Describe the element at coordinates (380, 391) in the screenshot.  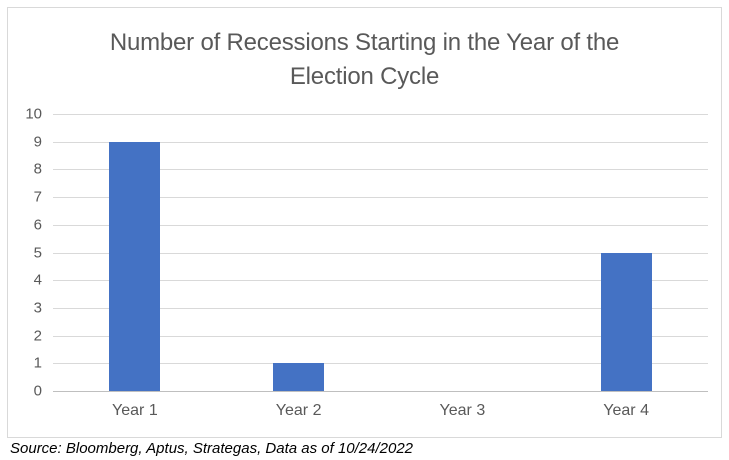
I see `x-axis-line` at that location.